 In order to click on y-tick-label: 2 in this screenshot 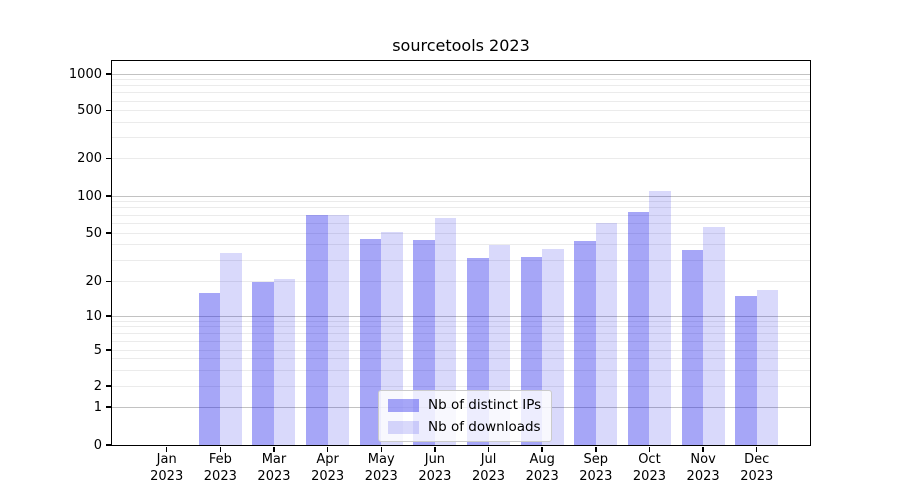, I will do `click(97, 386)`.